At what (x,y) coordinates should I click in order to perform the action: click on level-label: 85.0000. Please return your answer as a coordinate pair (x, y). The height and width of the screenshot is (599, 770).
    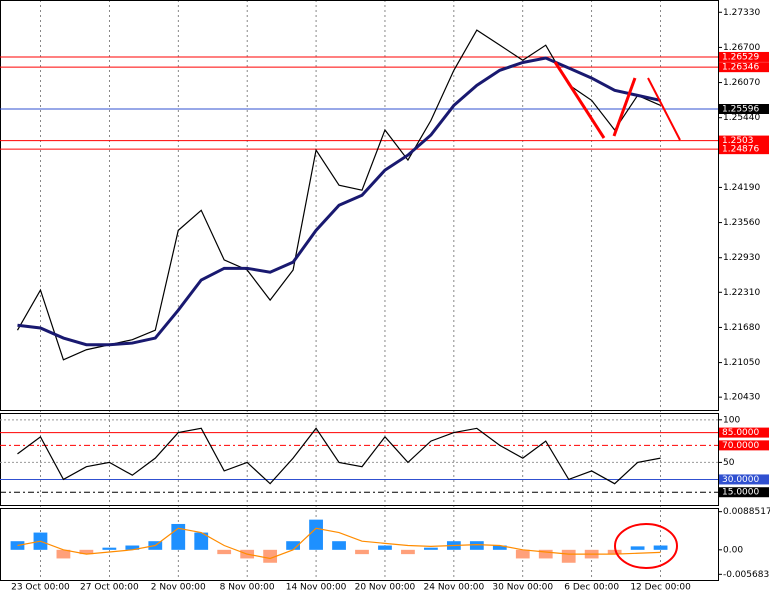
    Looking at the image, I should click on (740, 433).